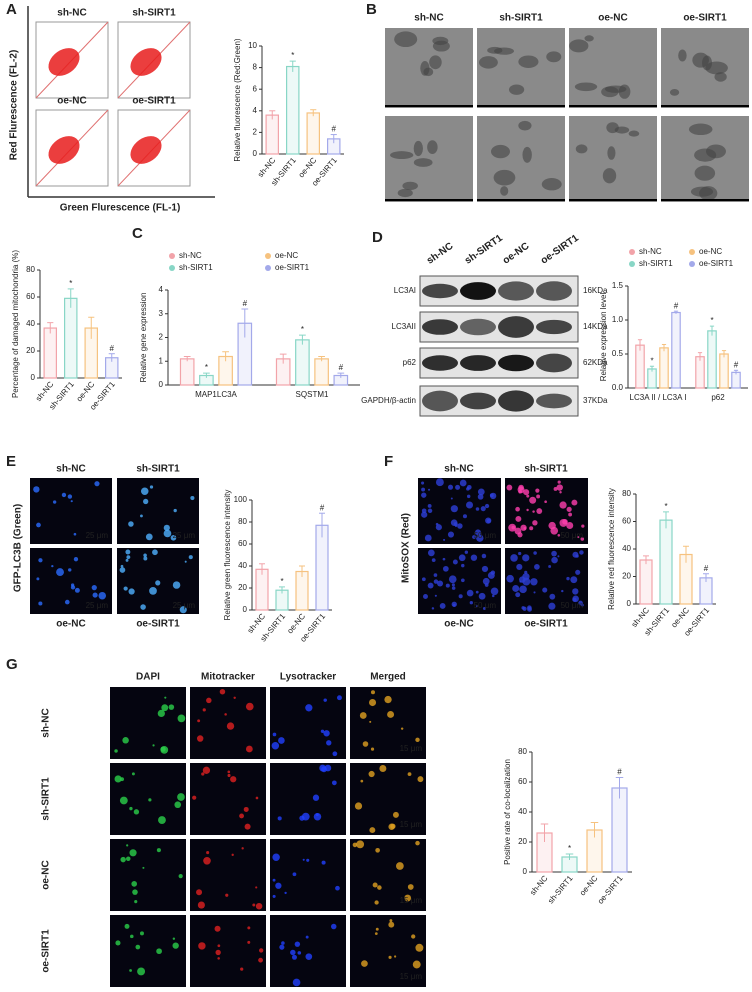 The height and width of the screenshot is (992, 752). I want to click on x-tick-label: oe-NC, so click(589, 886).